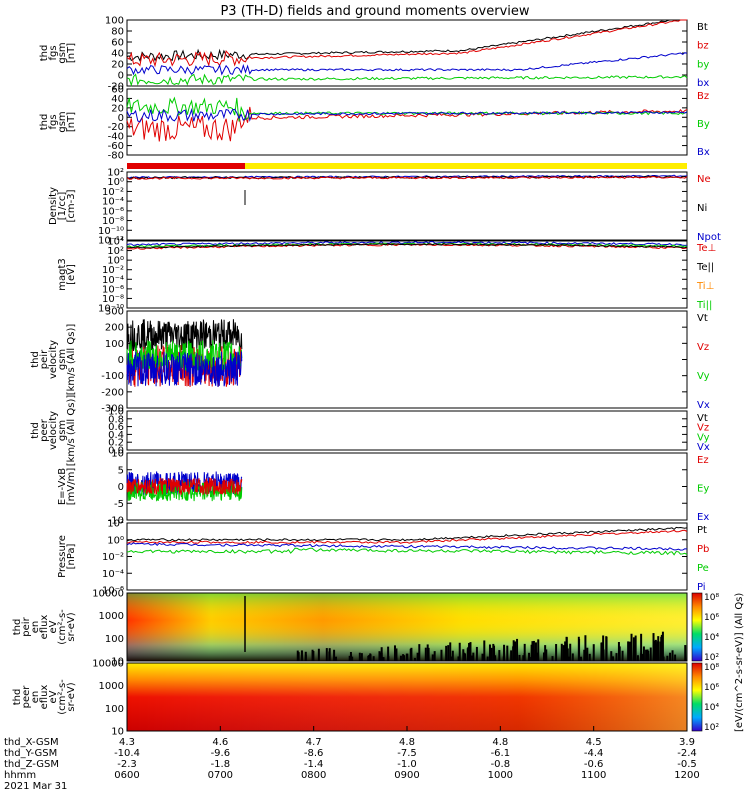 This screenshot has height=800, width=750. What do you see at coordinates (703, 64) in the screenshot?
I see `legend-entry: by` at bounding box center [703, 64].